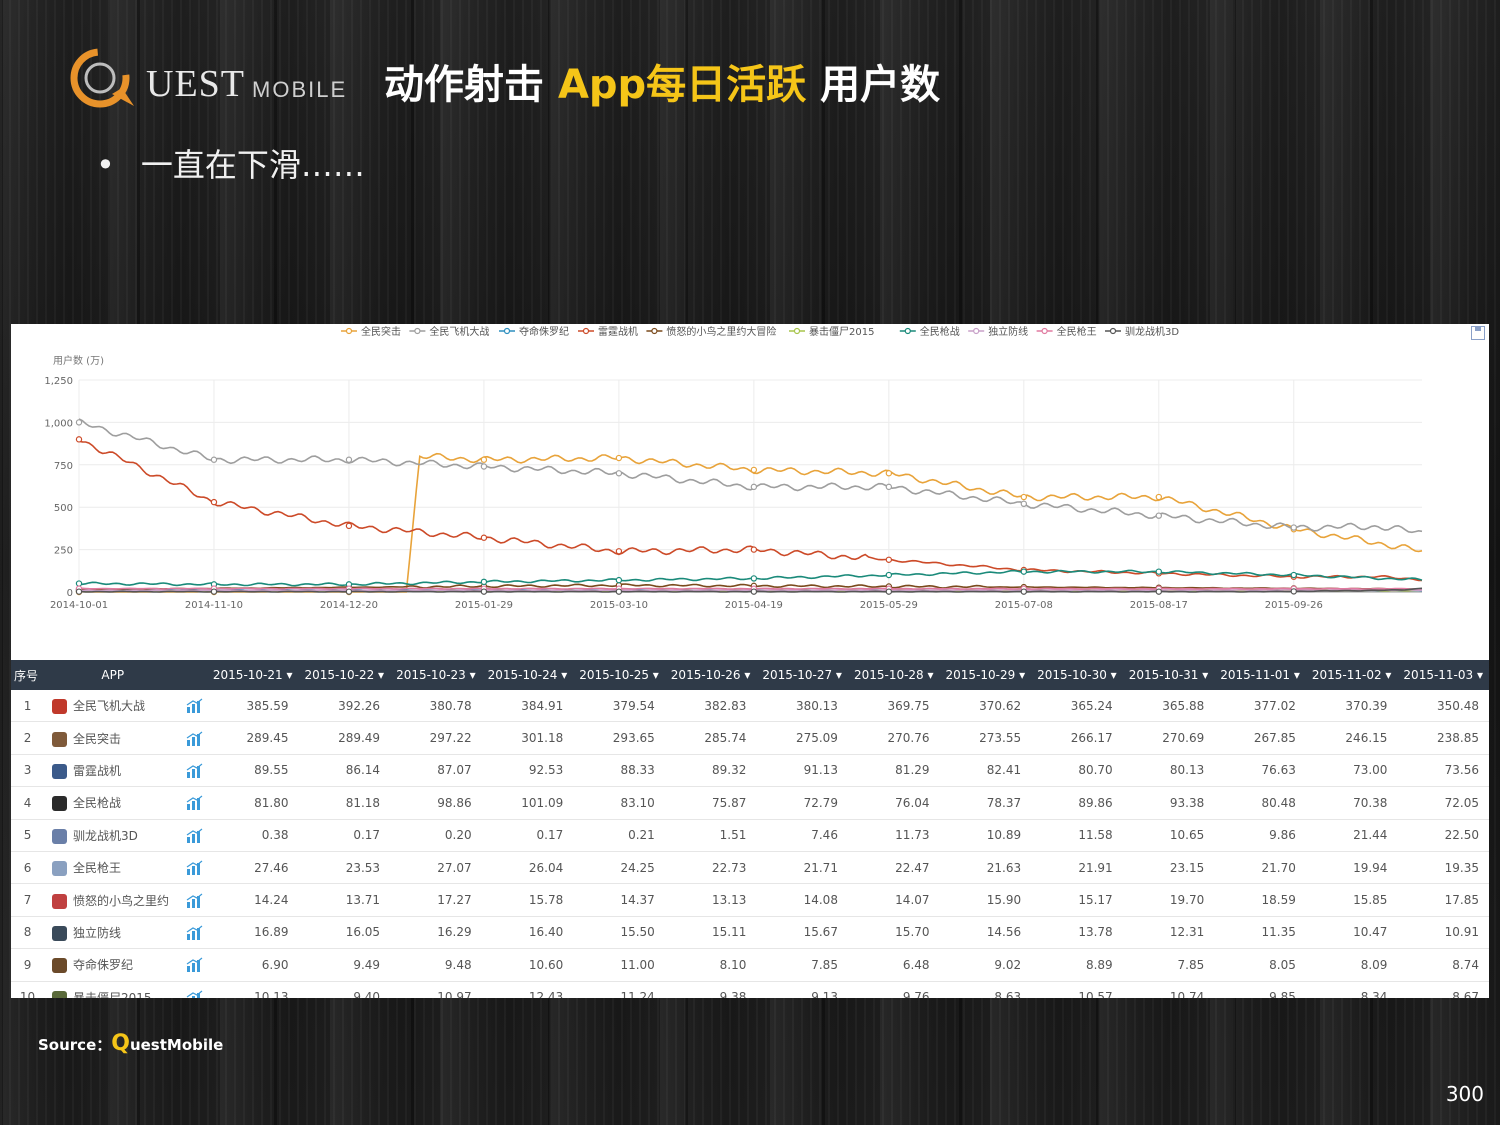  Describe the element at coordinates (471, 85) in the screenshot. I see `title-part1: 动作射击` at that location.